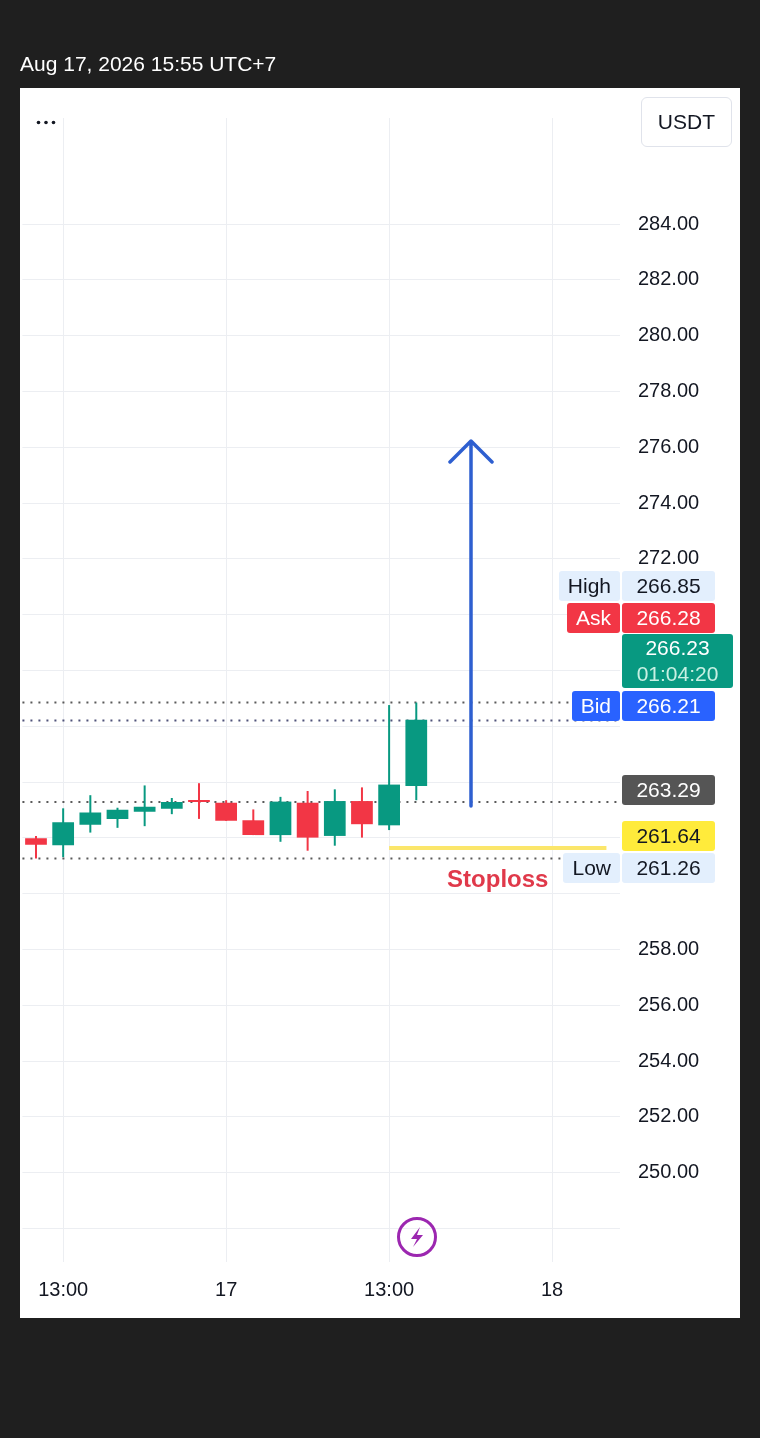  Describe the element at coordinates (669, 389) in the screenshot. I see `y-tick-label: 278.00` at that location.